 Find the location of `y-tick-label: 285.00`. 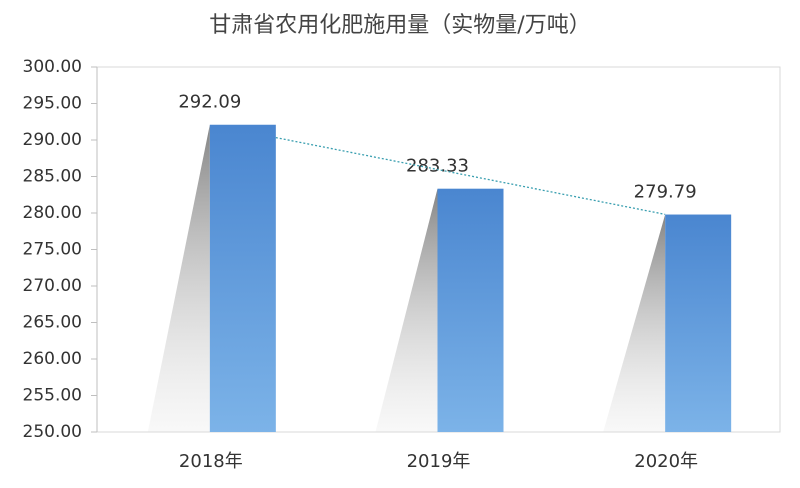

y-tick-label: 285.00 is located at coordinates (52, 177).